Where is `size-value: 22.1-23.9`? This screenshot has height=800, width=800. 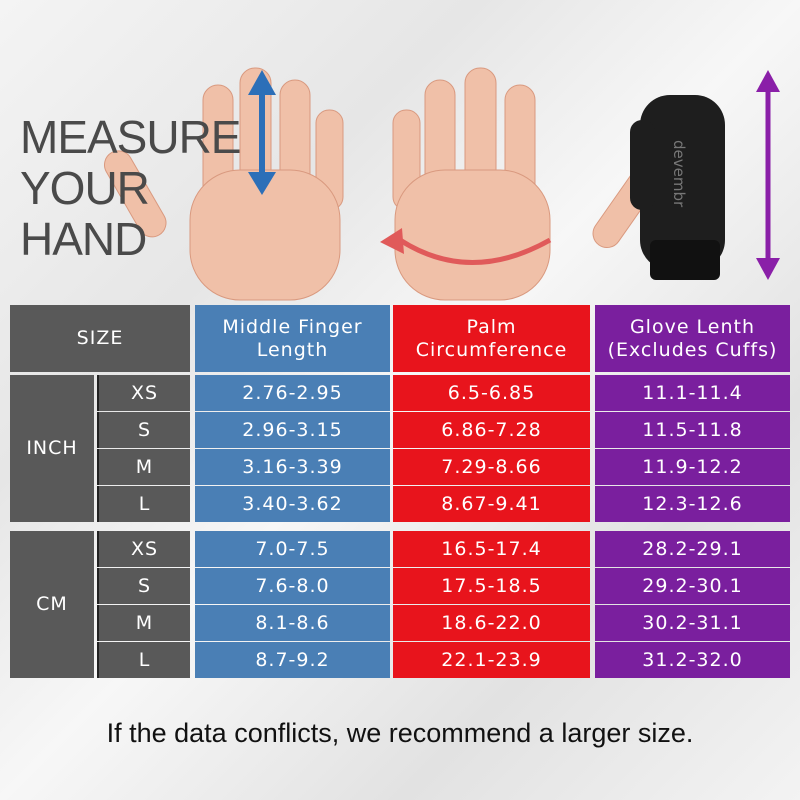 size-value: 22.1-23.9 is located at coordinates (491, 660).